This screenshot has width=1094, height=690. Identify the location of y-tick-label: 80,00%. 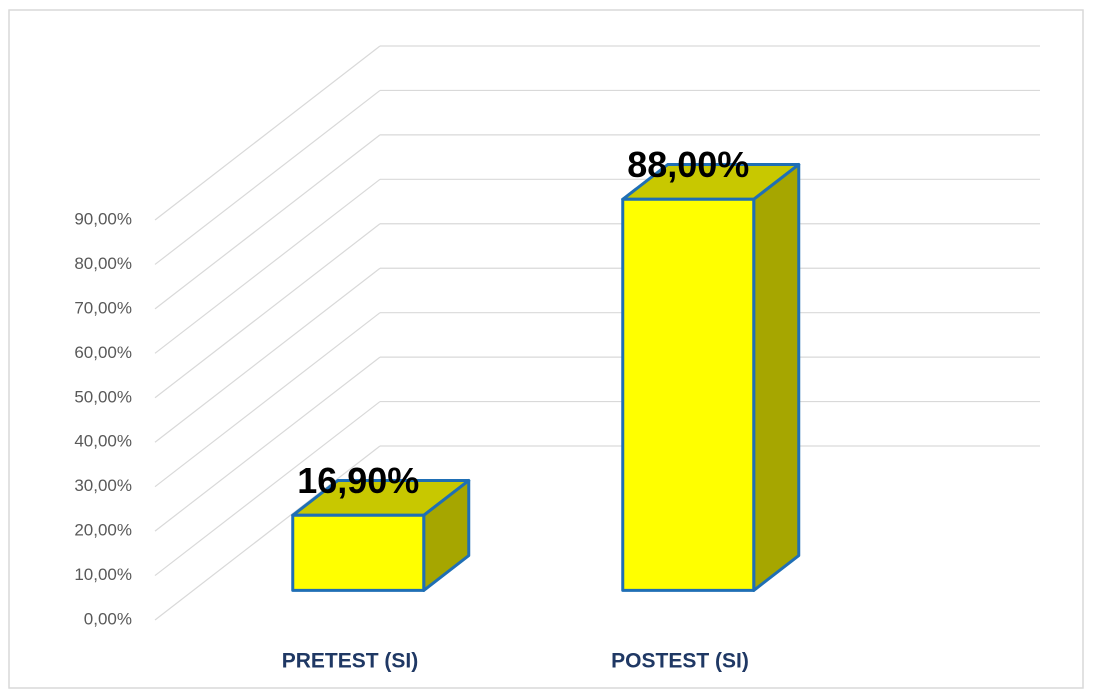
(103, 263).